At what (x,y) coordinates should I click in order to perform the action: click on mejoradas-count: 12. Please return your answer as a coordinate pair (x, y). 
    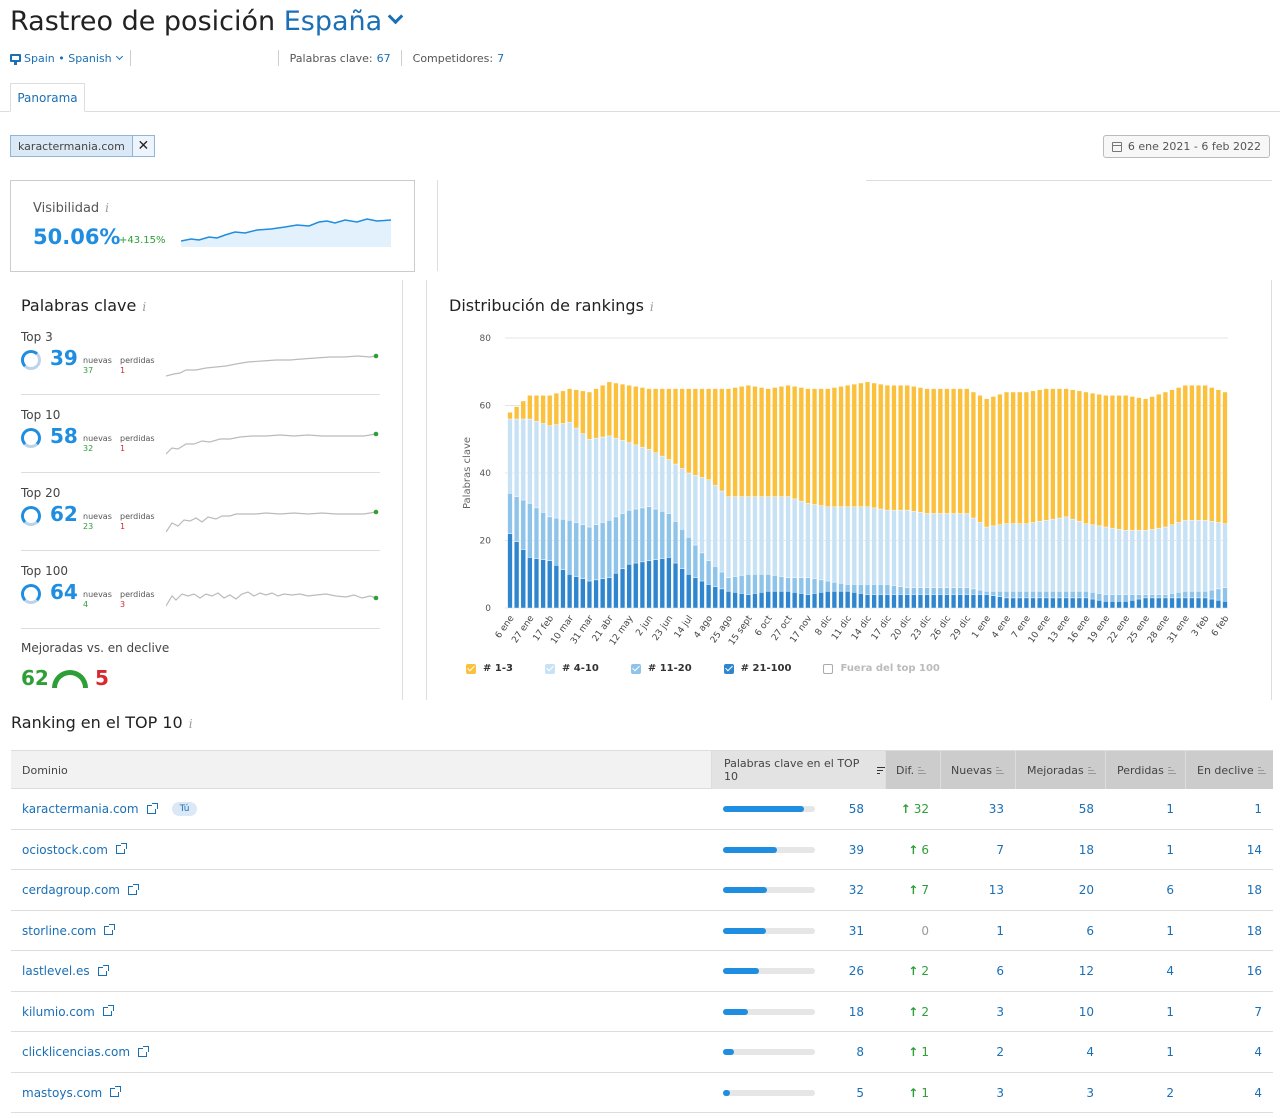
    Looking at the image, I should click on (1086, 971).